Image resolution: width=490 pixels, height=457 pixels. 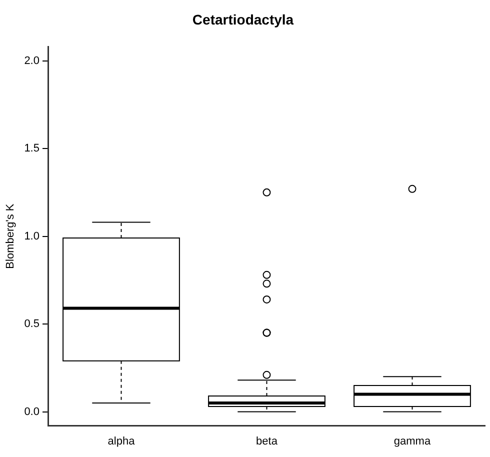 What do you see at coordinates (32, 324) in the screenshot?
I see `y-tick-label: 0.5` at bounding box center [32, 324].